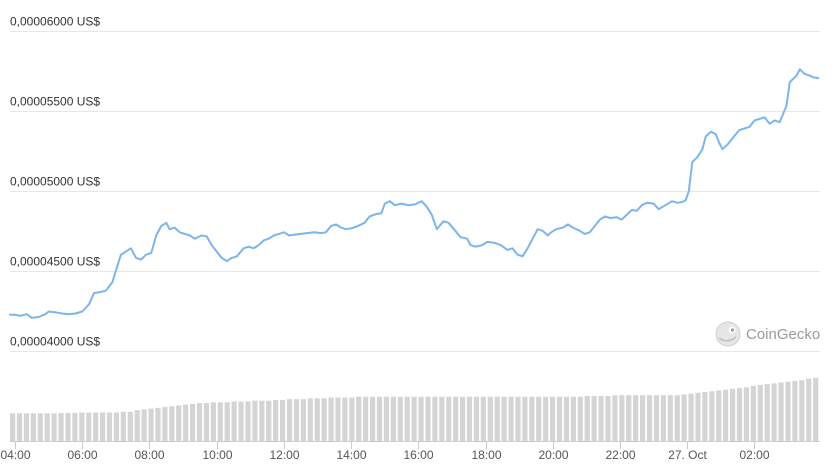 This screenshot has height=473, width=832. I want to click on x-tick-label: 02:00, so click(754, 455).